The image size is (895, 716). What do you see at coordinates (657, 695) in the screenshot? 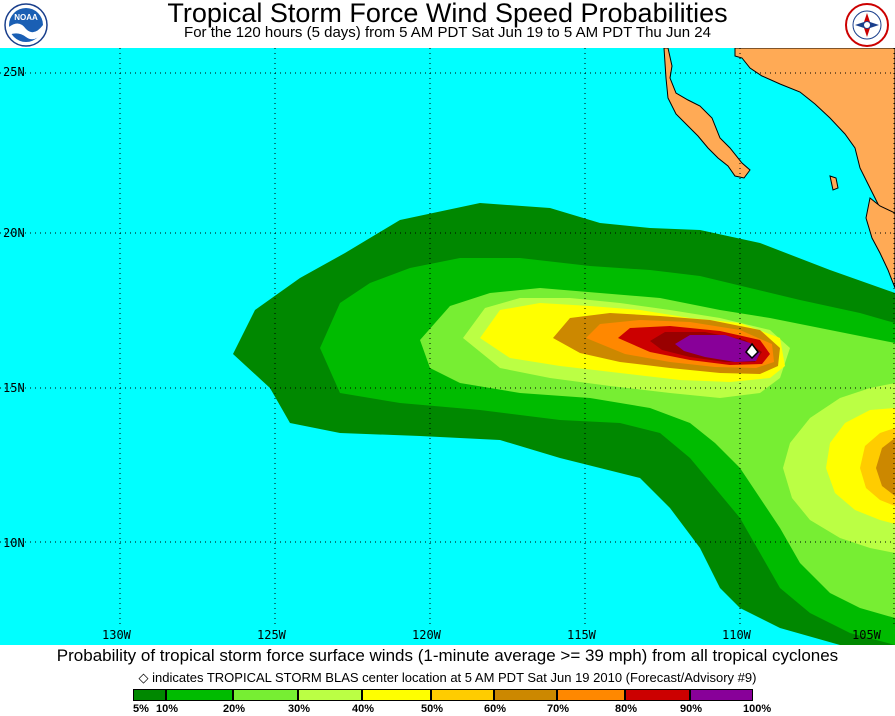
I see `legend-swatch-80pct` at bounding box center [657, 695].